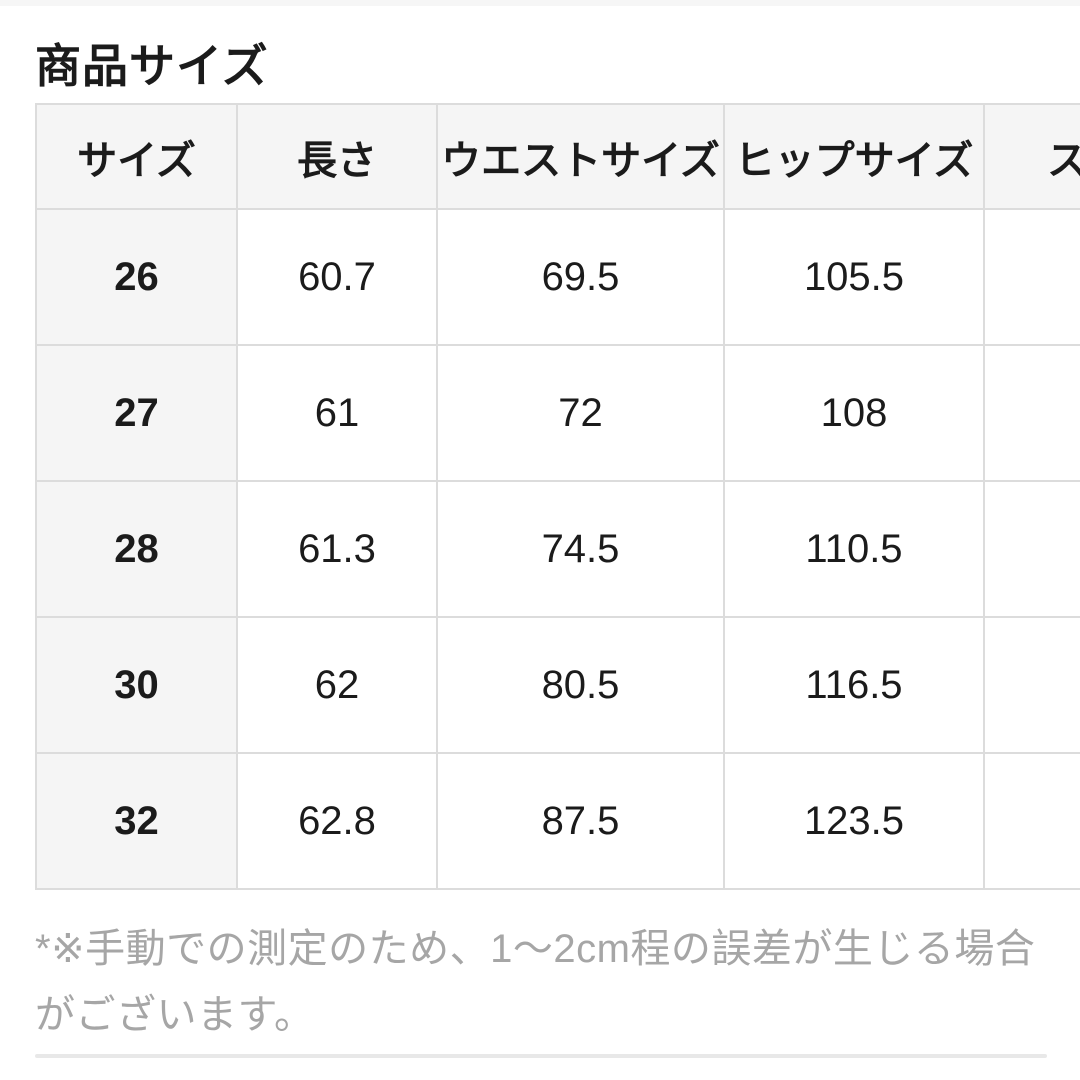 The height and width of the screenshot is (1080, 1080). I want to click on table-row: 30 62 80.5 116.5, so click(557, 685).